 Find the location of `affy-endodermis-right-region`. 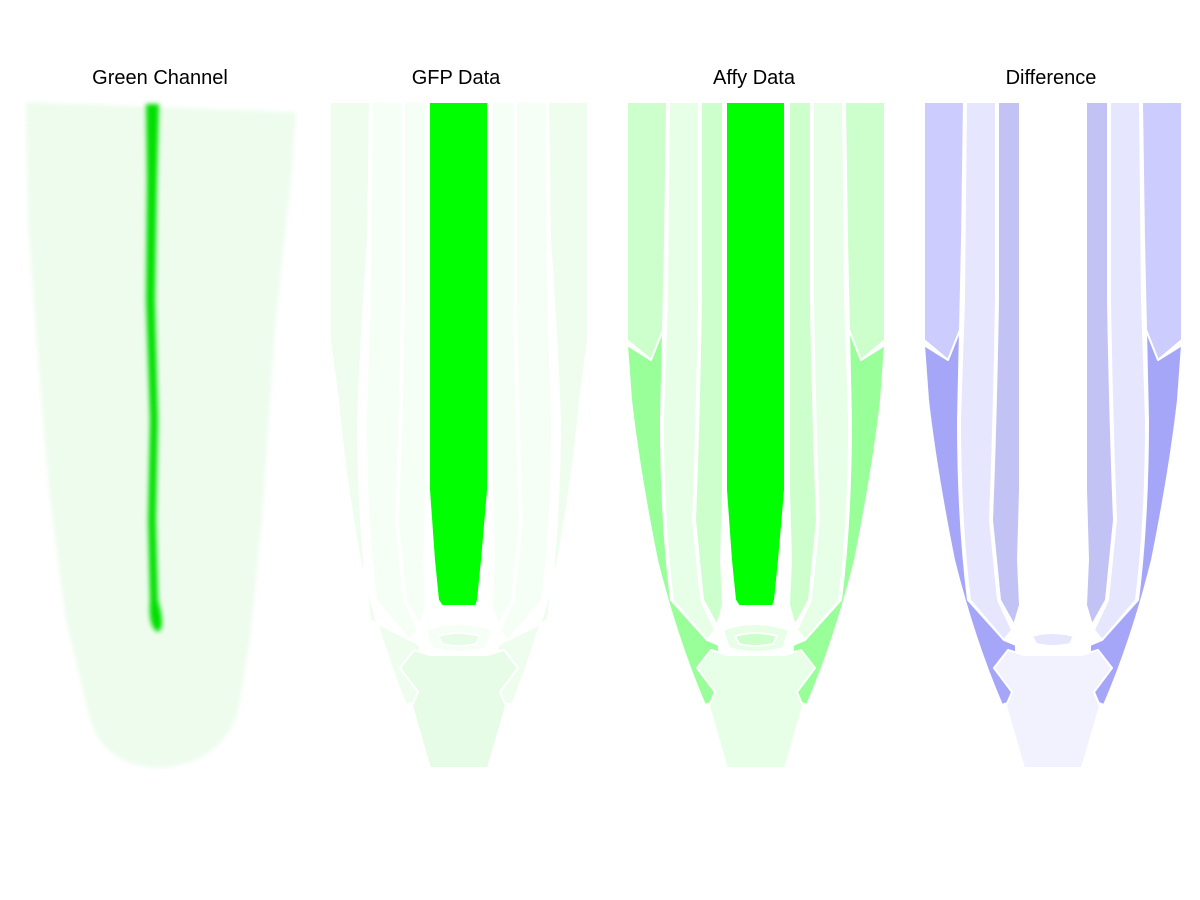

affy-endodermis-right-region is located at coordinates (803, 363).